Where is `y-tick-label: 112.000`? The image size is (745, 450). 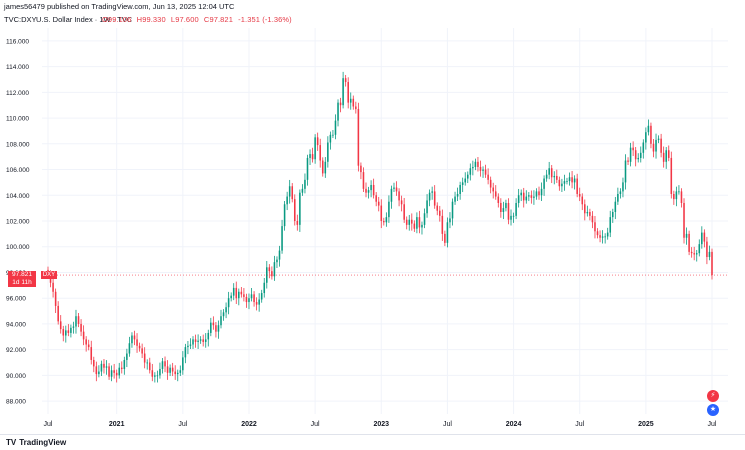 y-tick-label: 112.000 is located at coordinates (17, 93).